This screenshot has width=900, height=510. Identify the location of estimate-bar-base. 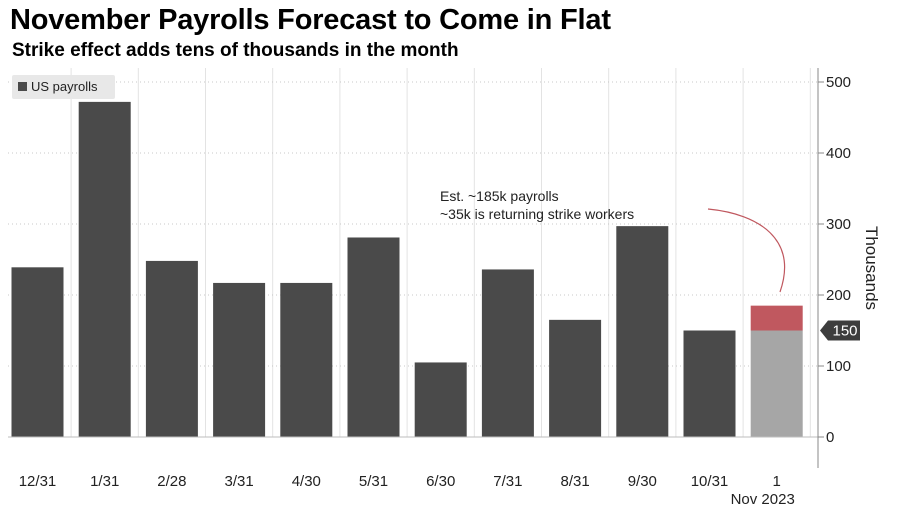
(776, 383).